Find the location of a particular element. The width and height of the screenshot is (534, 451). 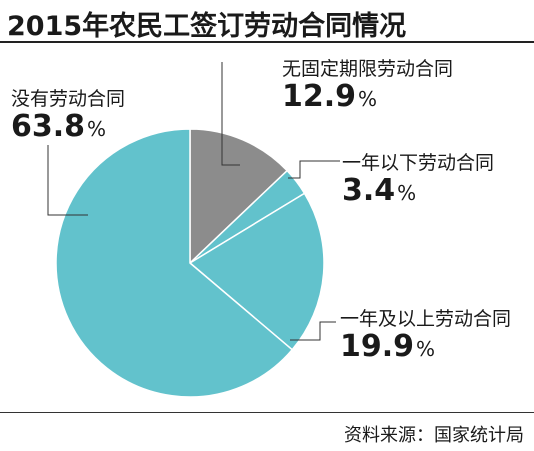

slice-name: 无固定期限劳动合同 is located at coordinates (368, 69).